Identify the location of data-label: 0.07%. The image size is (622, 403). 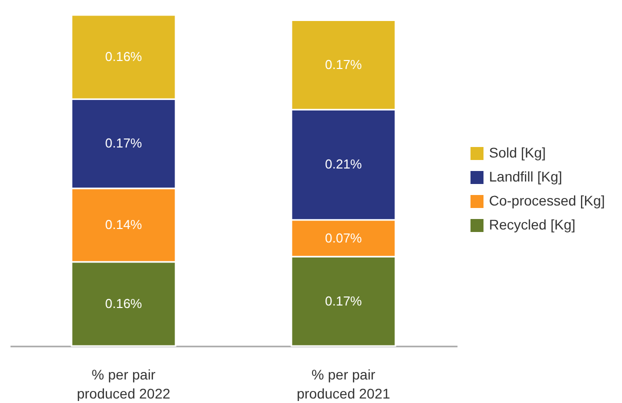
(343, 238).